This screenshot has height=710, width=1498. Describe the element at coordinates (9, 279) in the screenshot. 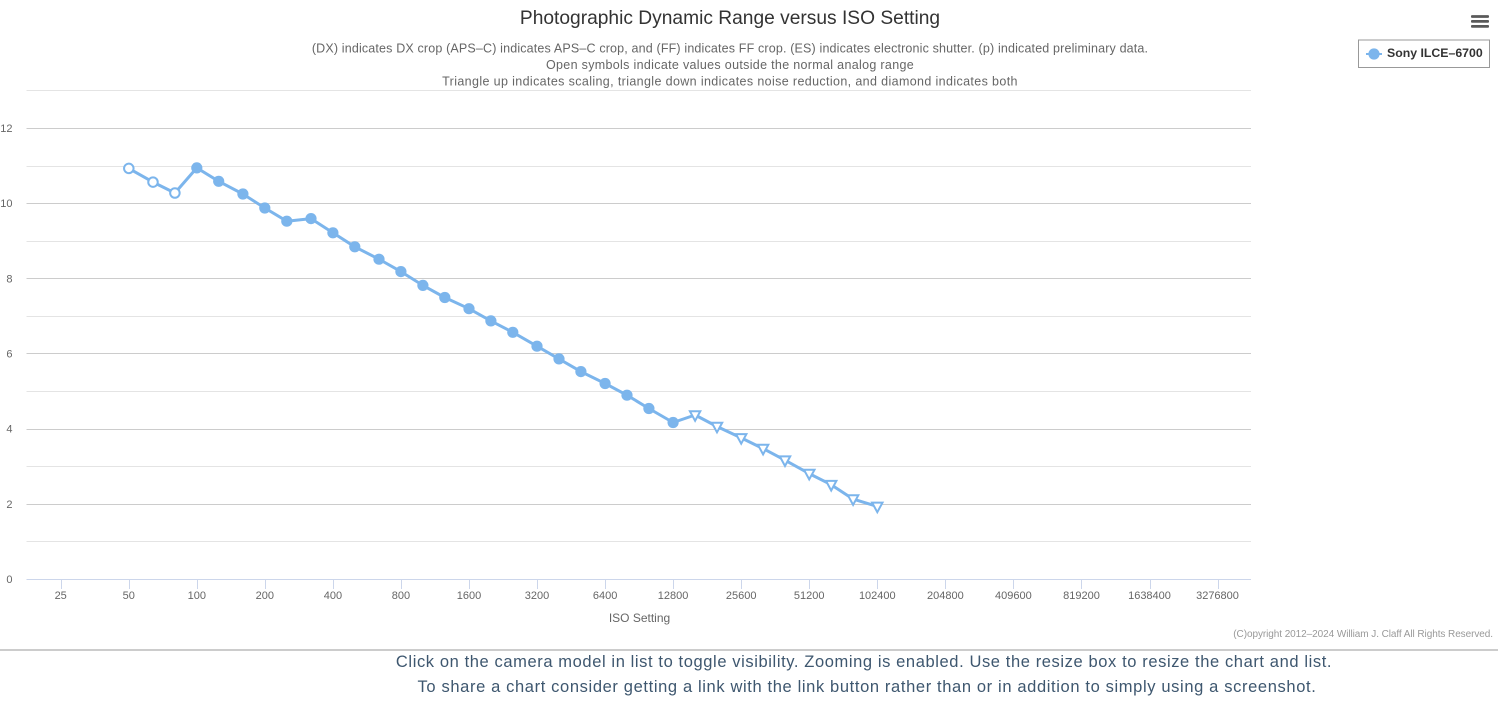

I see `svg-text: 8` at that location.